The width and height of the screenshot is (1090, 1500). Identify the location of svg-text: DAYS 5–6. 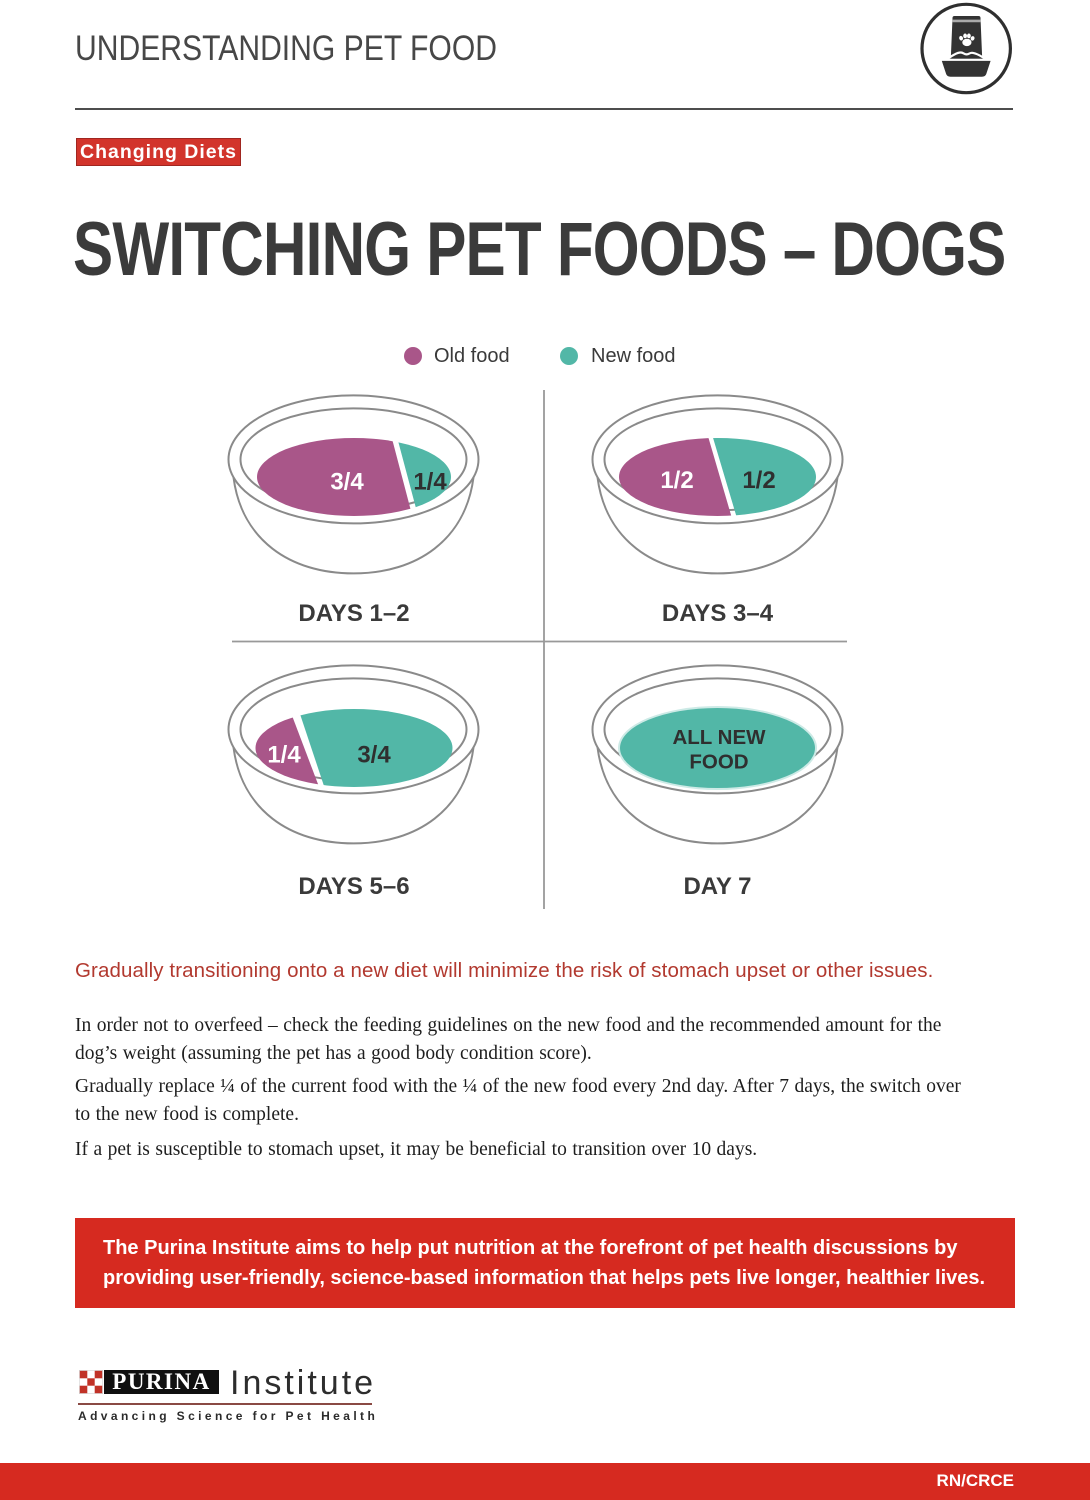
(353, 886).